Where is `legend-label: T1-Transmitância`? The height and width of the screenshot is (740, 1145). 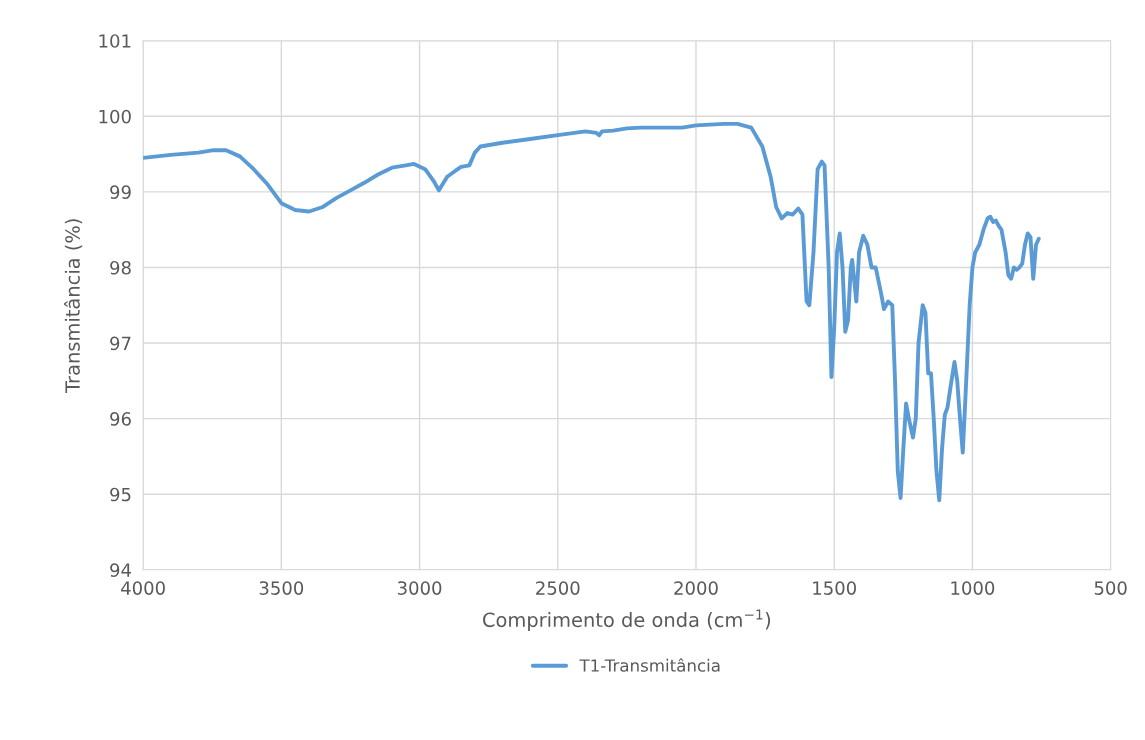 legend-label: T1-Transmitância is located at coordinates (649, 665).